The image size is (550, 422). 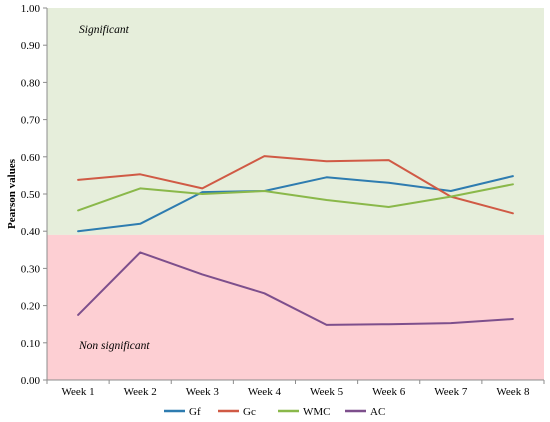 I want to click on series-line-ac, so click(x=295, y=288).